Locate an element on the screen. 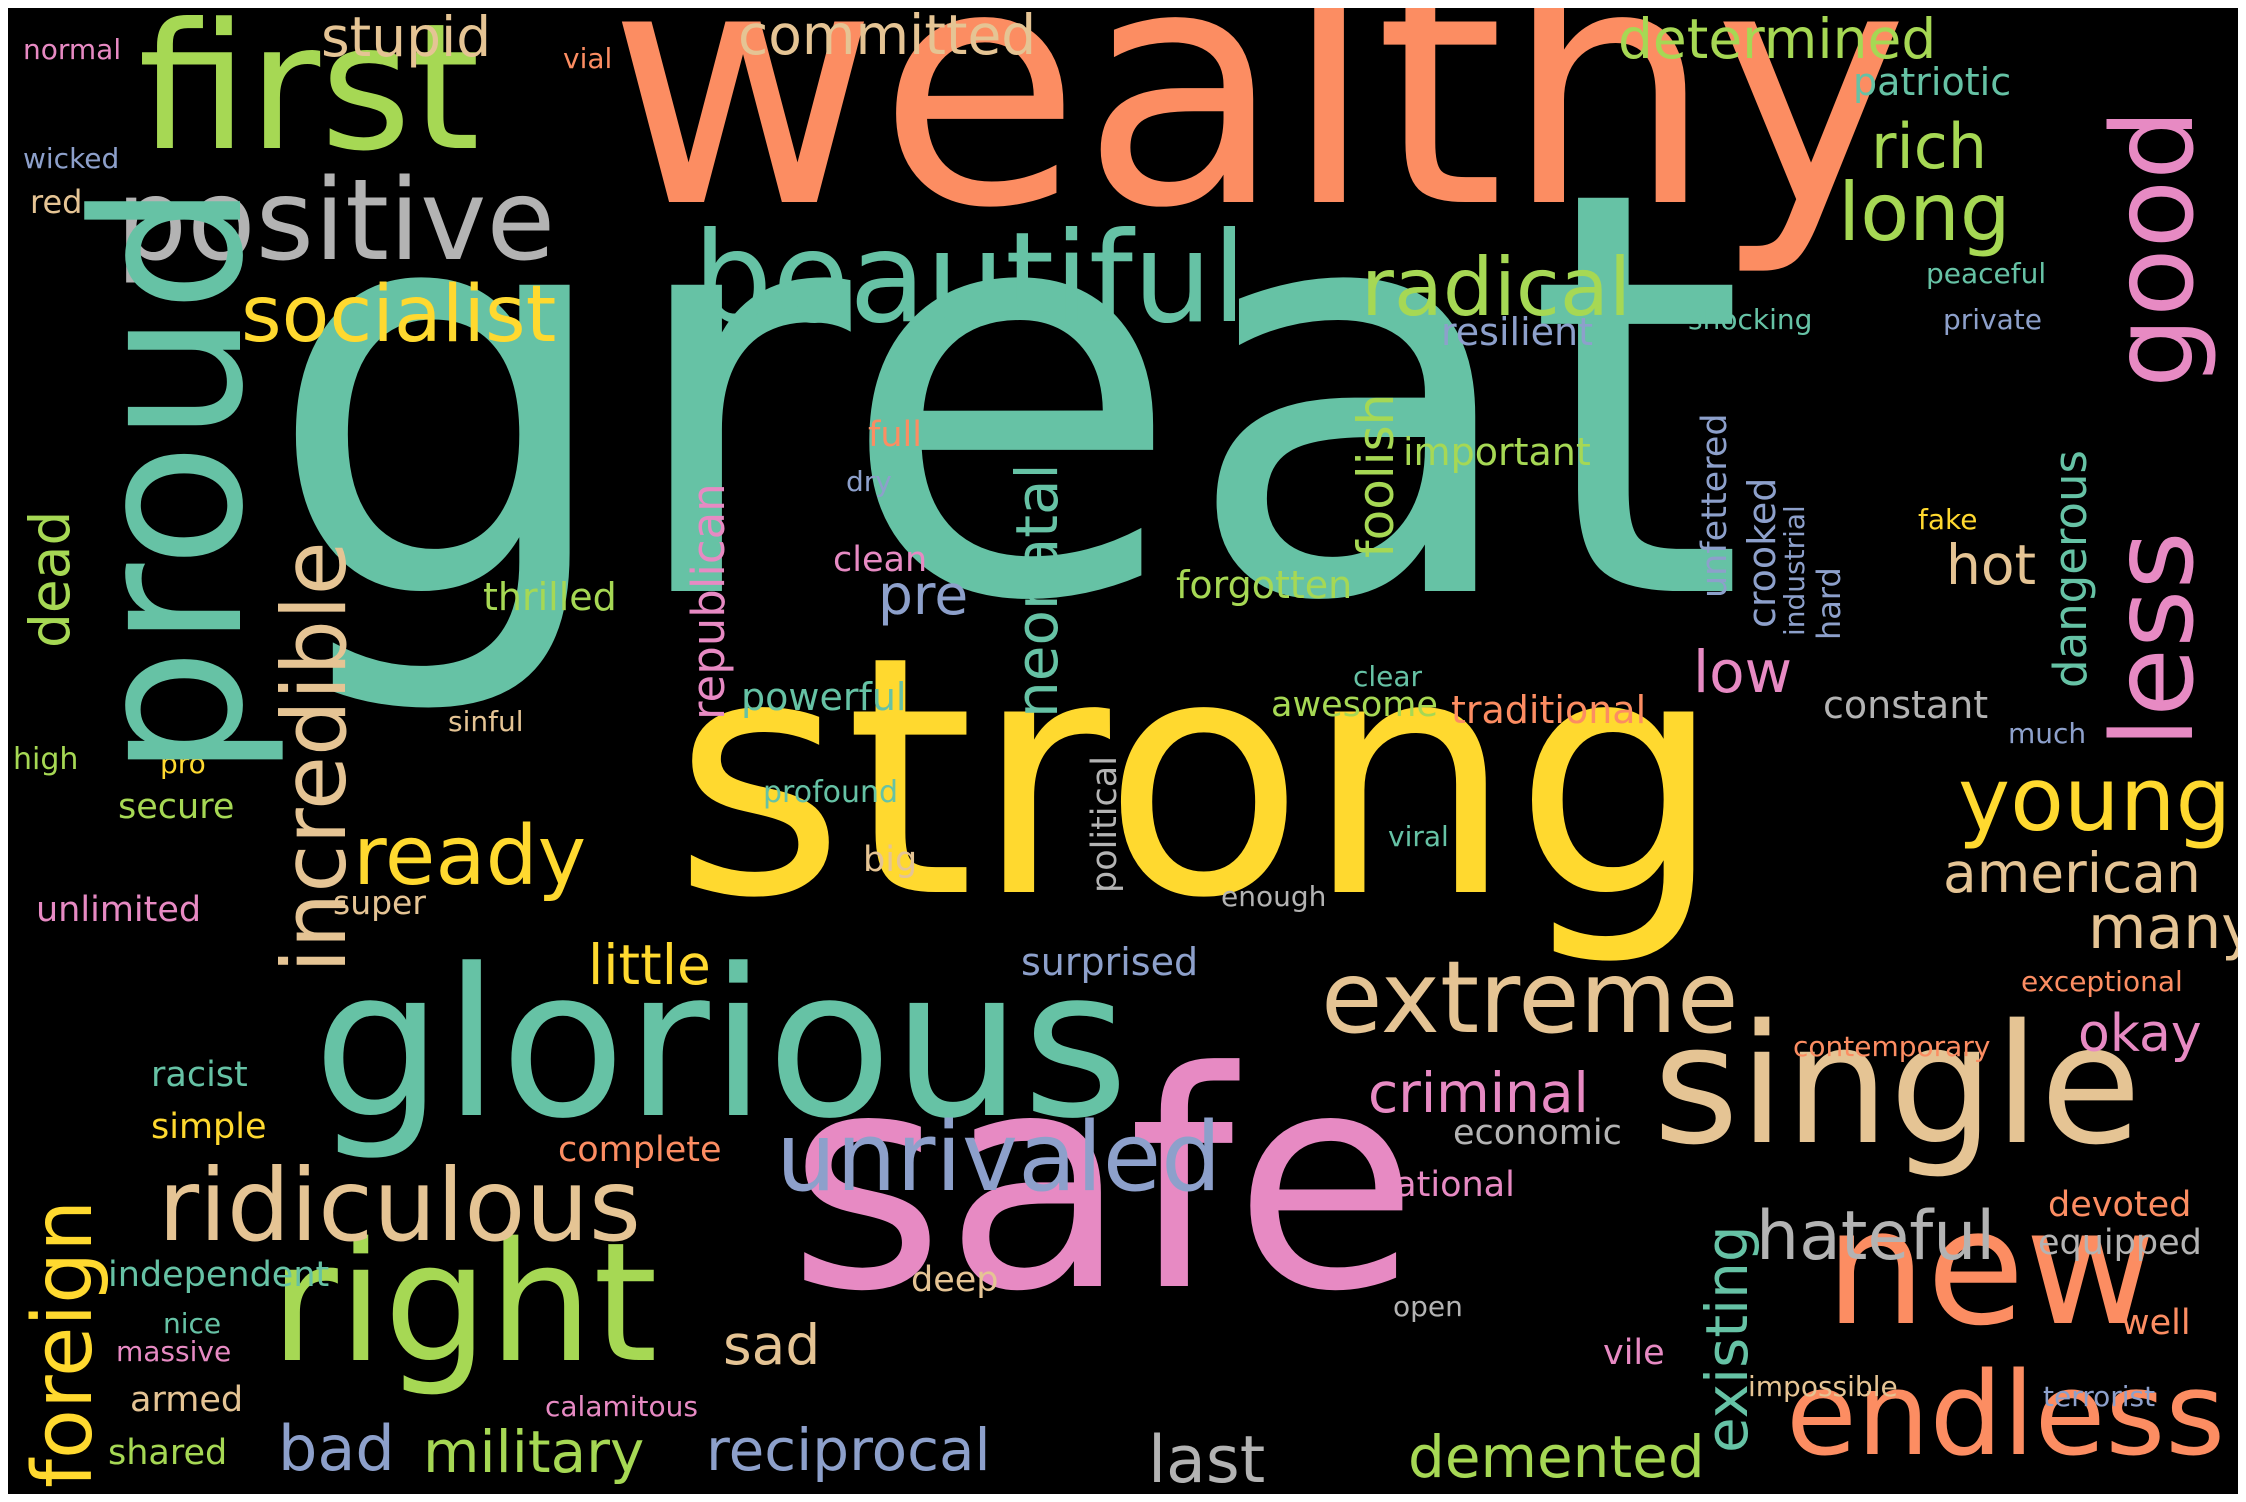 The height and width of the screenshot is (1502, 2246). word-hateful: hateful is located at coordinates (1876, 1236).